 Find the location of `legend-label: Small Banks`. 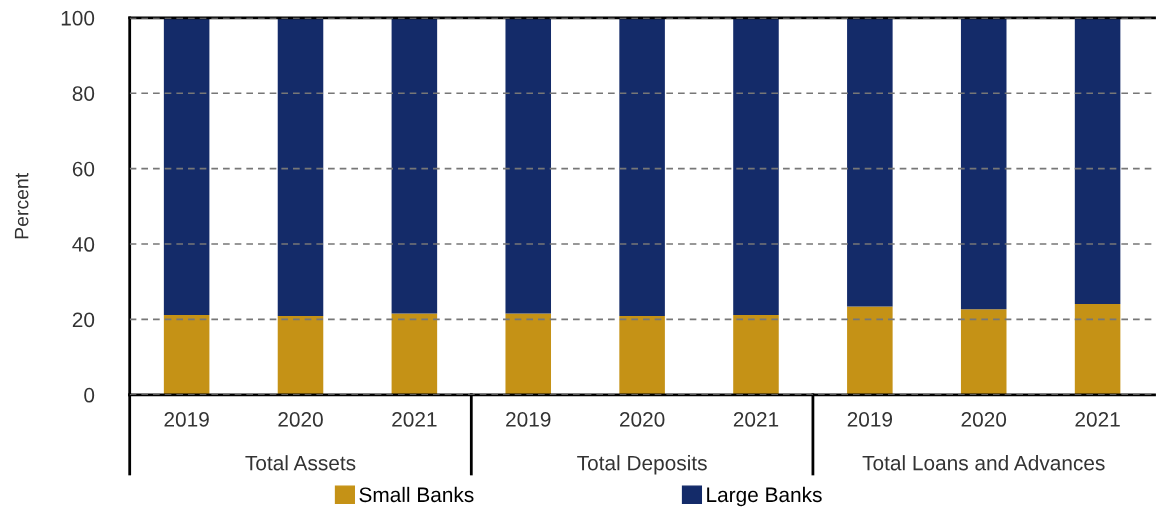

legend-label: Small Banks is located at coordinates (416, 494).